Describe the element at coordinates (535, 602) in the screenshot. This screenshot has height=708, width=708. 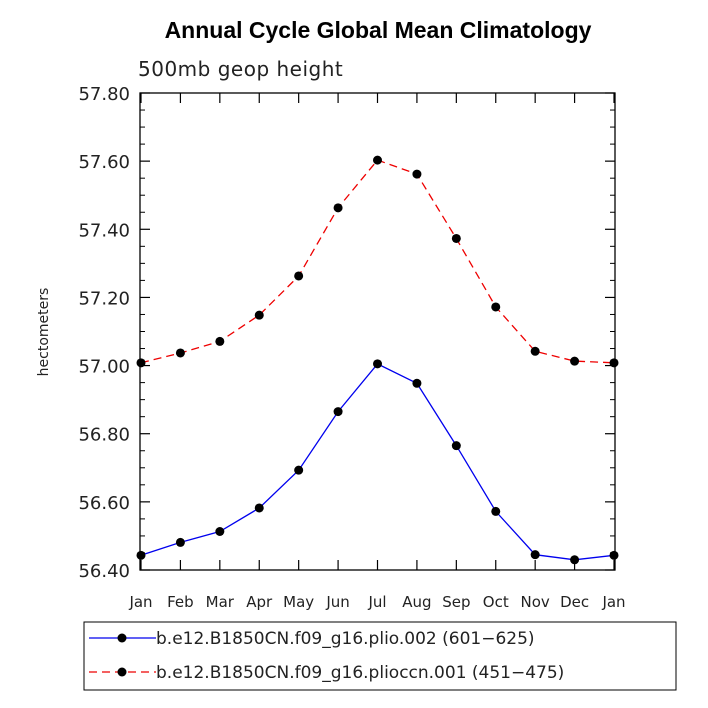
I see `x-tick-label: Nov` at that location.